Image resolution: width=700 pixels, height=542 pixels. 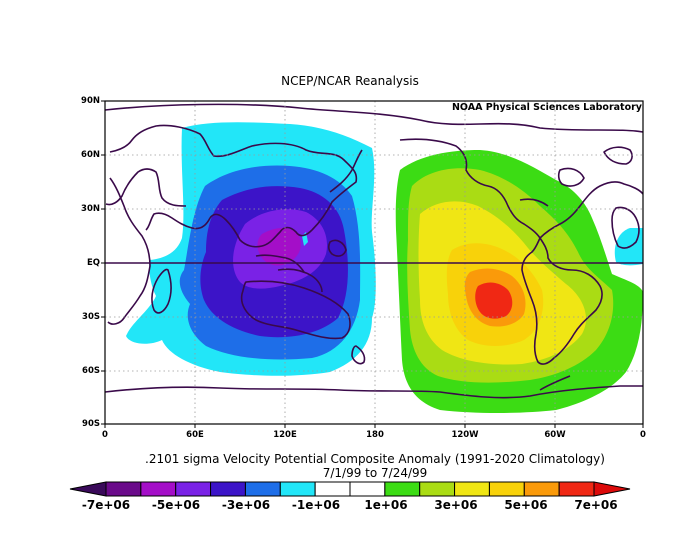 I want to click on lat-label-90n: 90N, so click(x=90, y=101).